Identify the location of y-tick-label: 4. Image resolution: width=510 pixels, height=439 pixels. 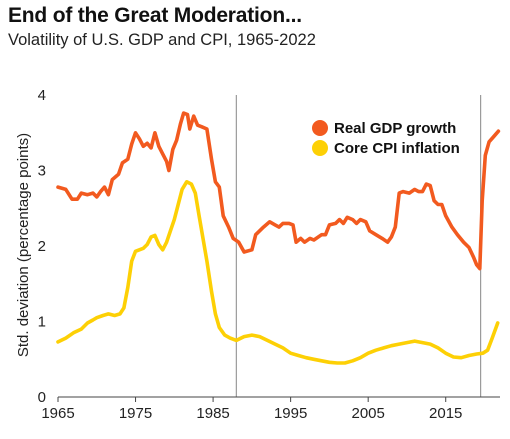
(42, 95).